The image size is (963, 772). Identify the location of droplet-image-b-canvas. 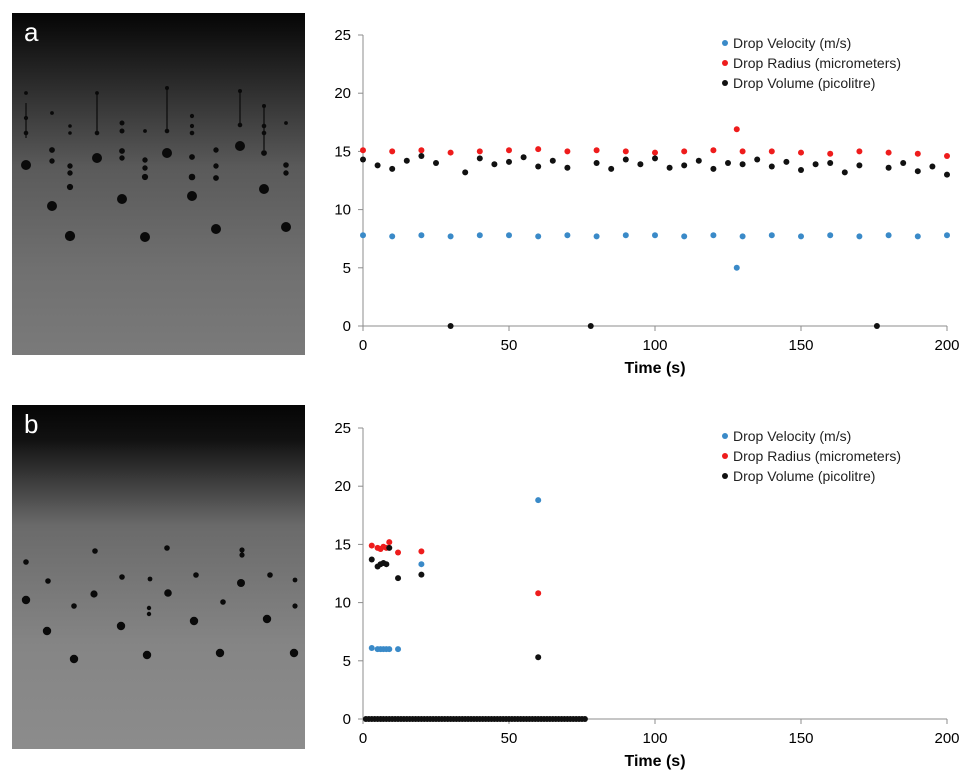
(158, 577).